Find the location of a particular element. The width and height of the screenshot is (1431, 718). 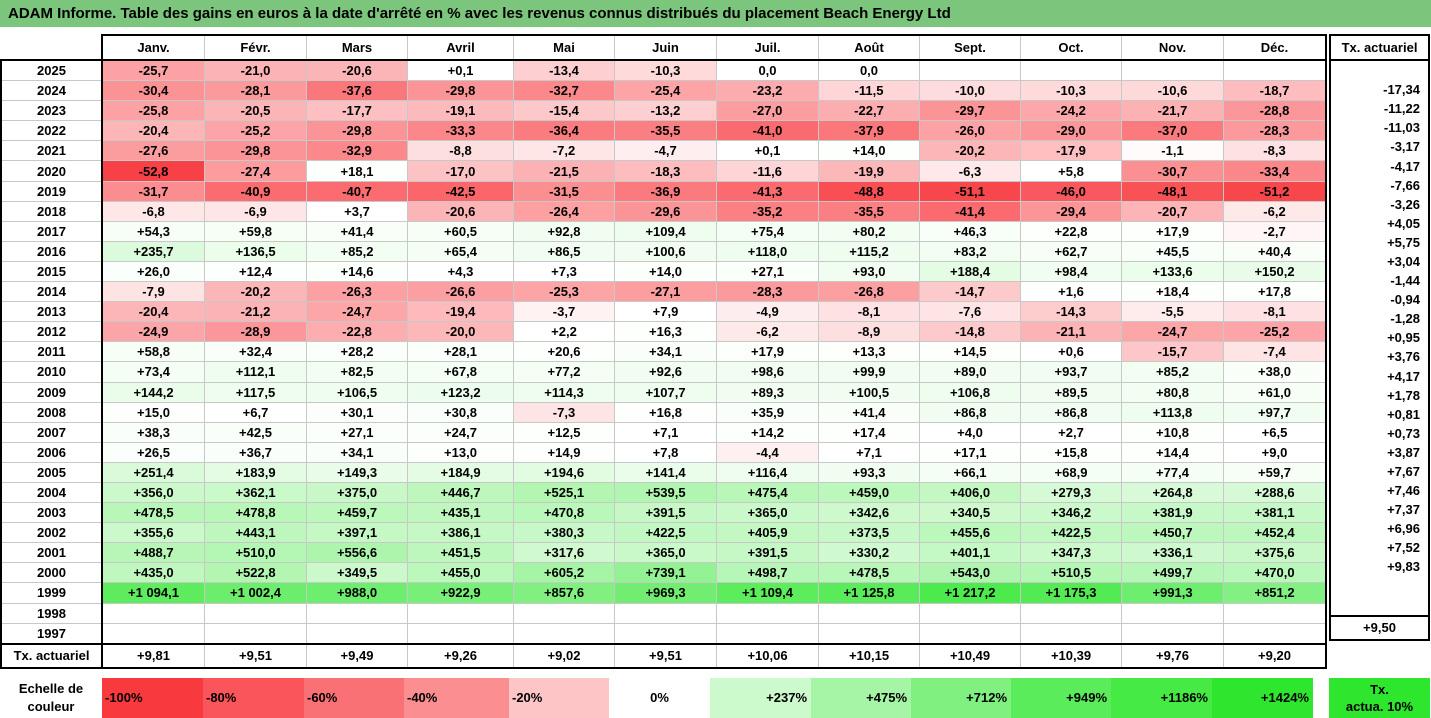

gain-cell: +4,0 is located at coordinates (970, 432).